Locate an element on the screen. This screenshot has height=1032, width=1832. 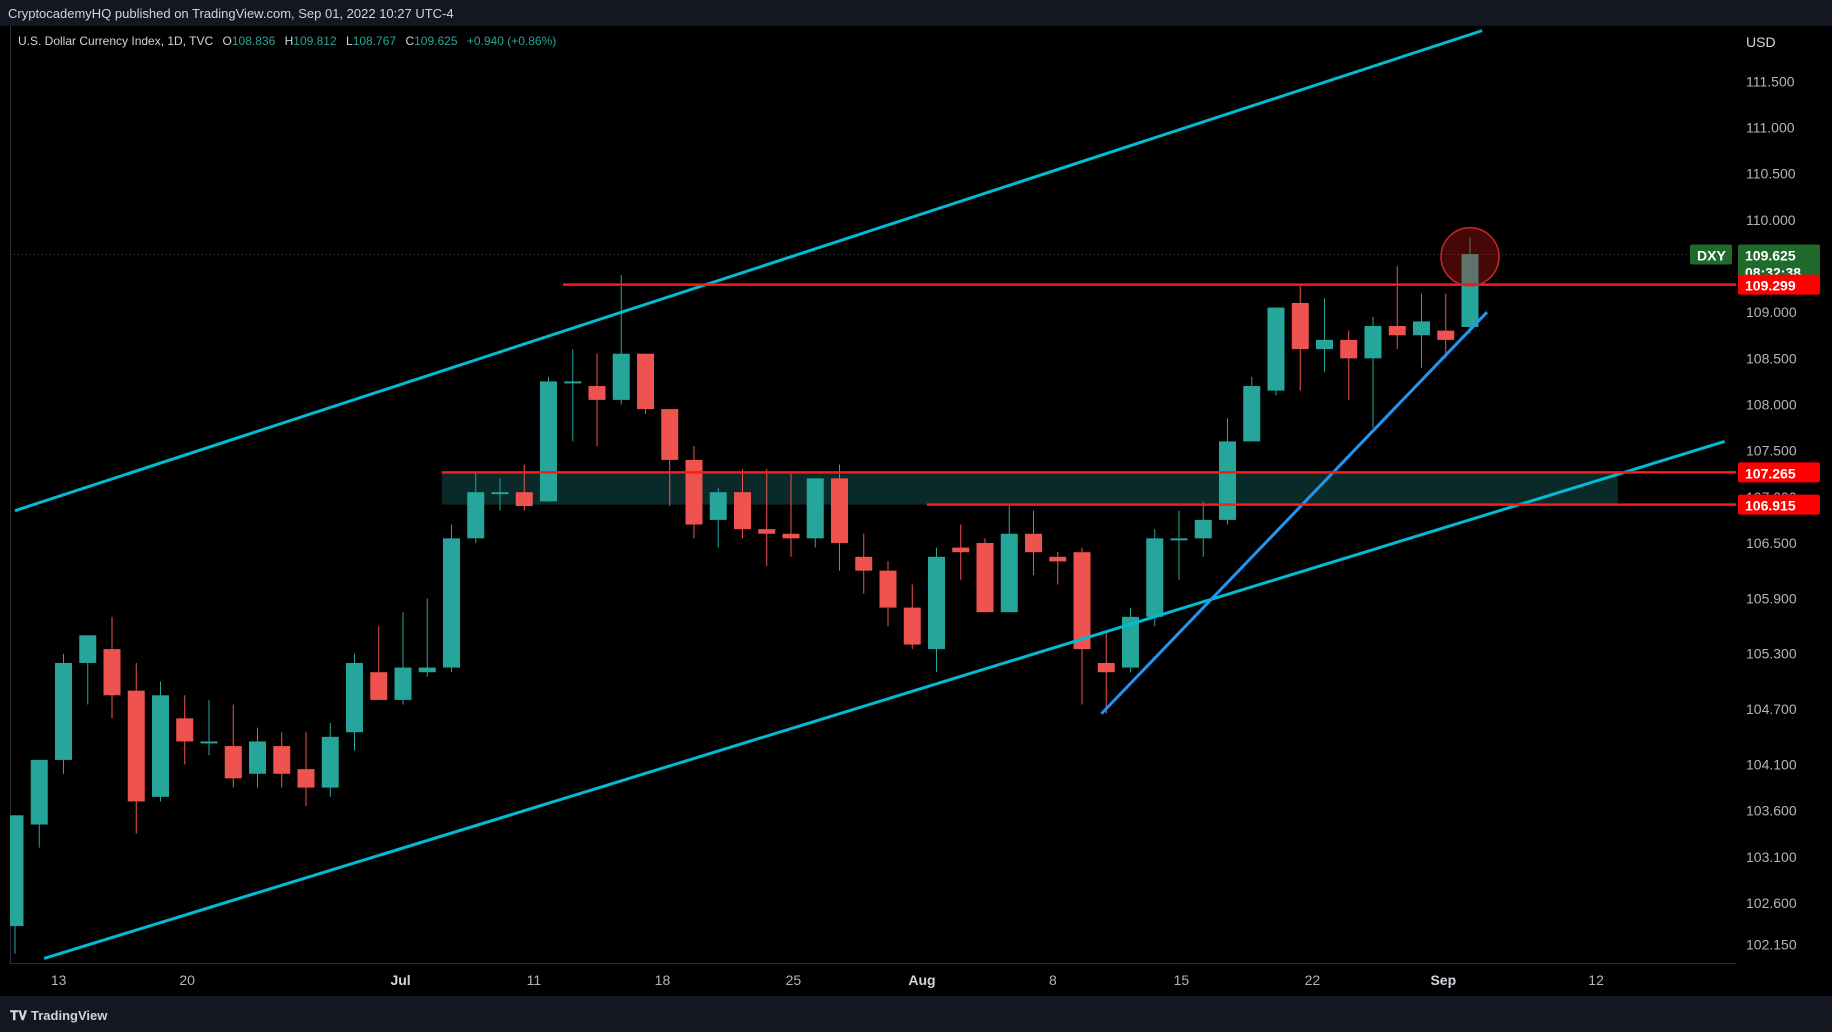
level-109299-badge is located at coordinates (1779, 284).